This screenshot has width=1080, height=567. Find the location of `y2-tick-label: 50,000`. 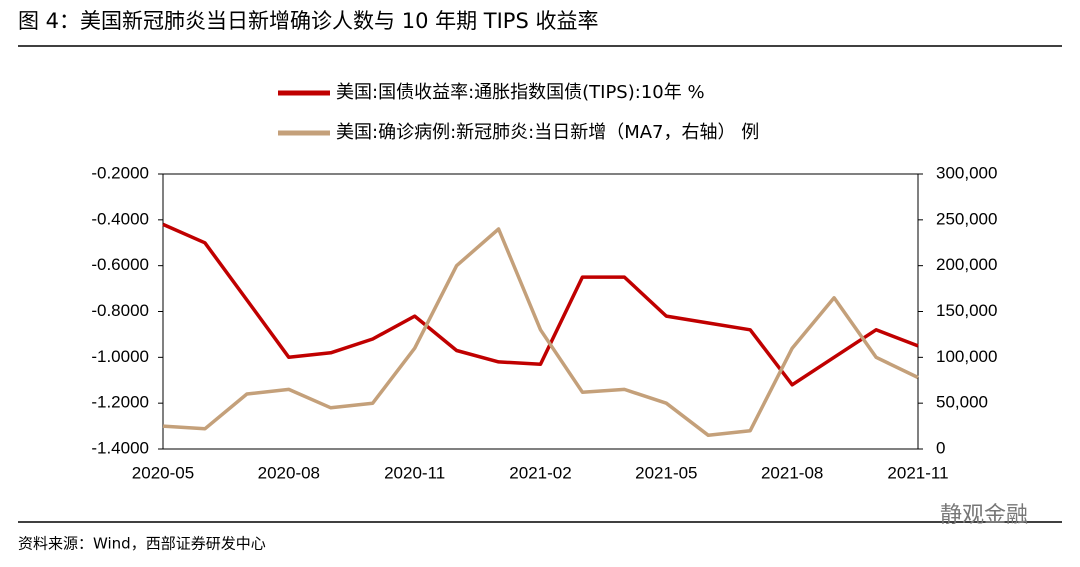

y2-tick-label: 50,000 is located at coordinates (962, 402).